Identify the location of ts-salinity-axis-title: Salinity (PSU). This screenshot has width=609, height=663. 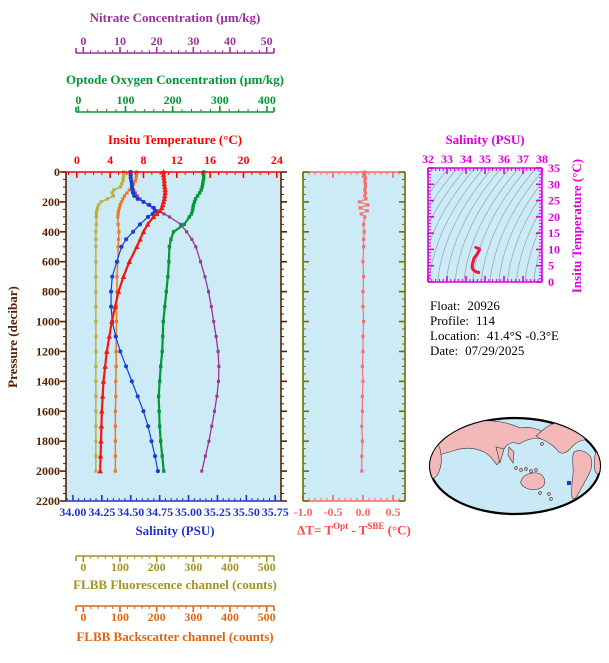
(485, 140).